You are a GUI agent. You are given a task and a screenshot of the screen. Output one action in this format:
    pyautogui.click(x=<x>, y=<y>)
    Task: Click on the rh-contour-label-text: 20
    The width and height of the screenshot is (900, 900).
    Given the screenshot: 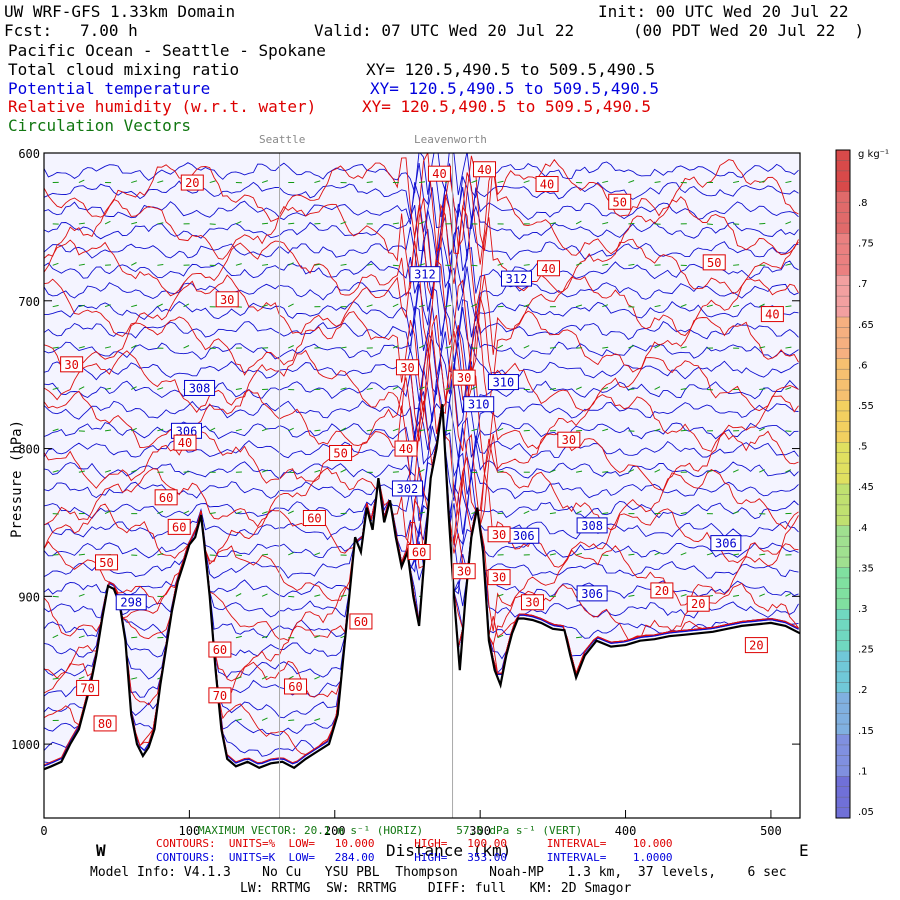 What is the action you would take?
    pyautogui.click(x=662, y=591)
    